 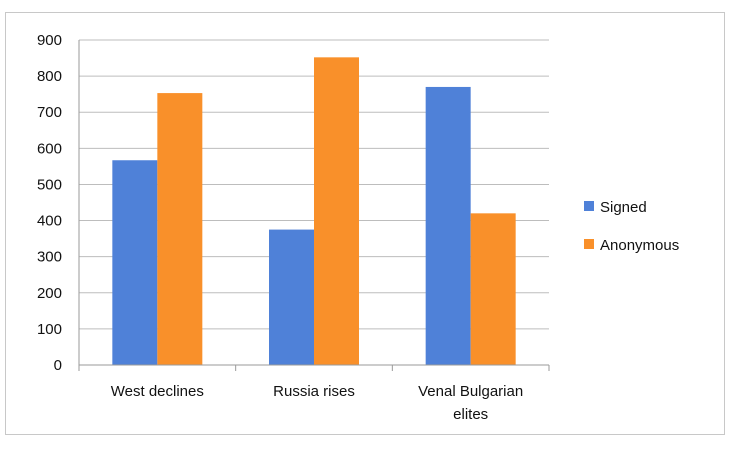 I want to click on y-tick-label: 600, so click(x=49, y=148).